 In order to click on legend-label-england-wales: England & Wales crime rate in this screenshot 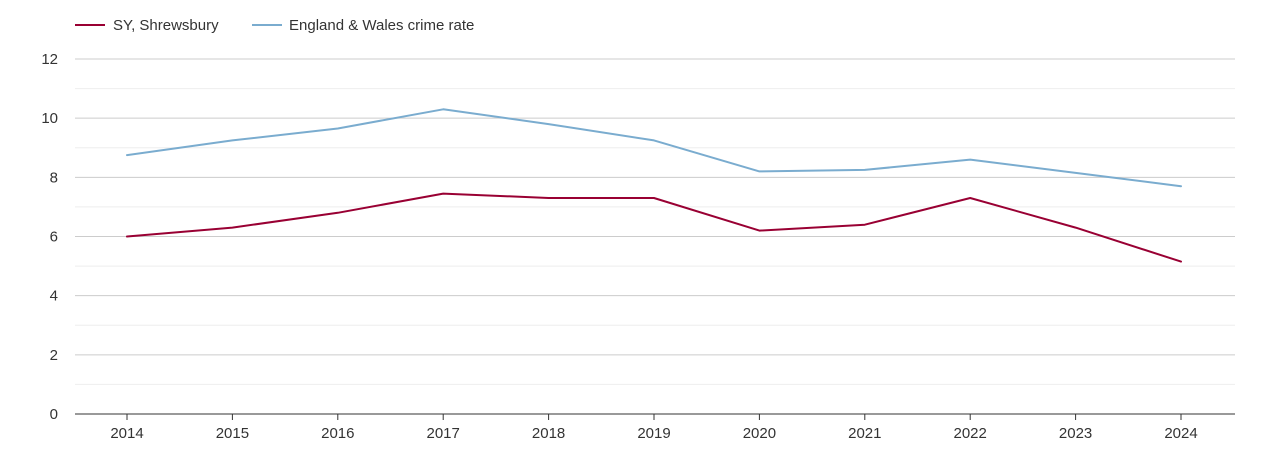, I will do `click(381, 25)`.